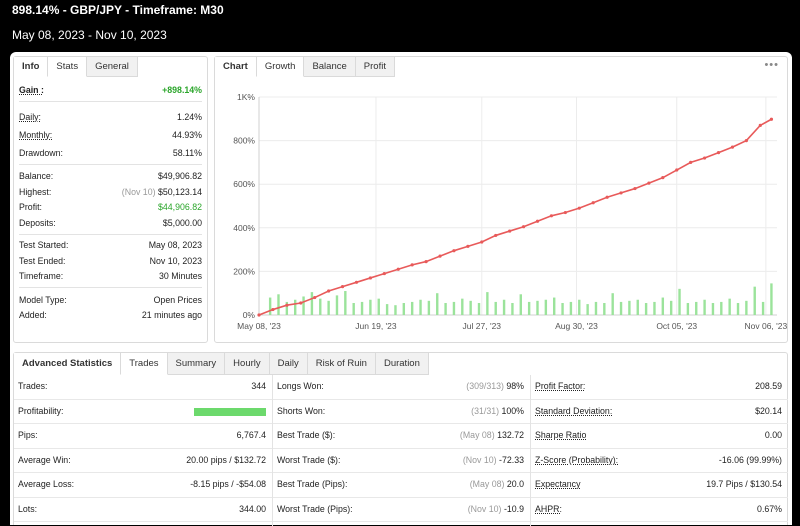  Describe the element at coordinates (28, 435) in the screenshot. I see `stat-label: Pips:` at that location.